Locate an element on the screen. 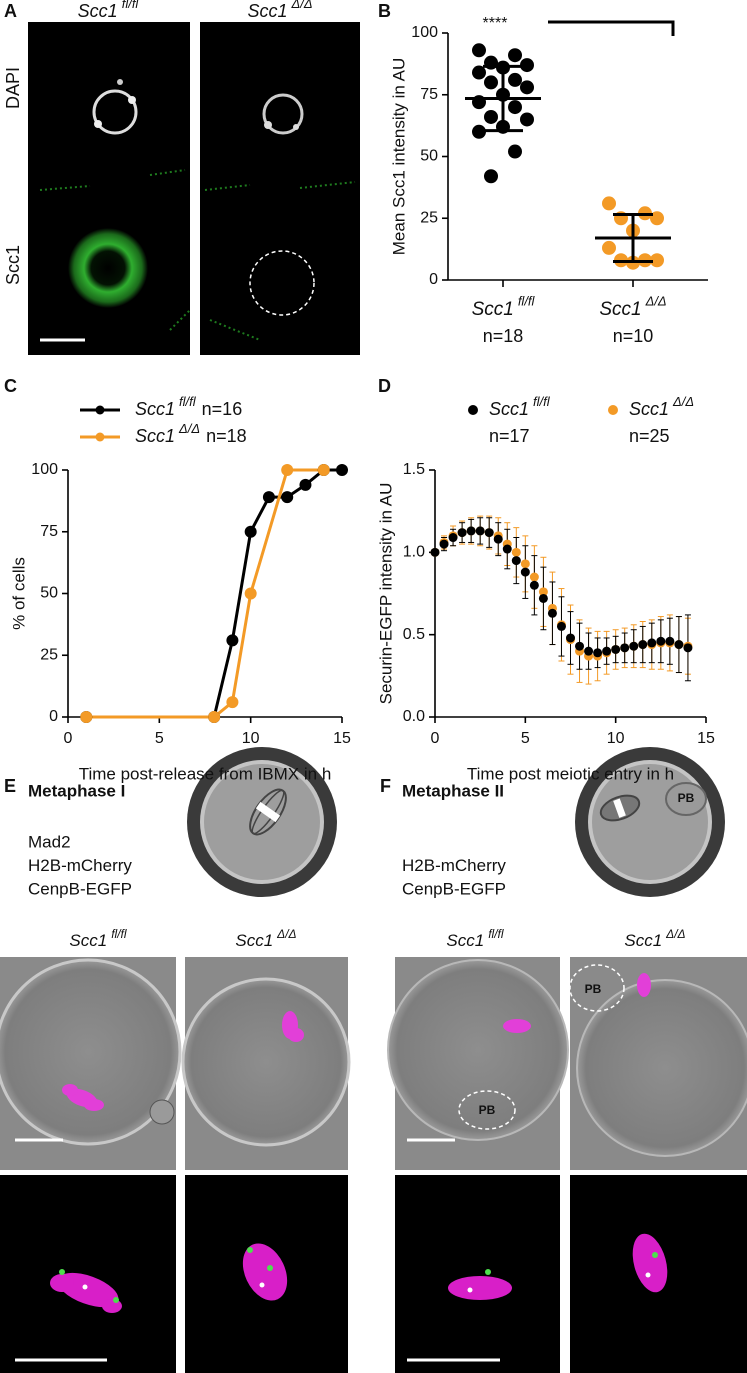 Image resolution: width=747 pixels, height=1373 pixels. panel-letter: D is located at coordinates (384, 386).